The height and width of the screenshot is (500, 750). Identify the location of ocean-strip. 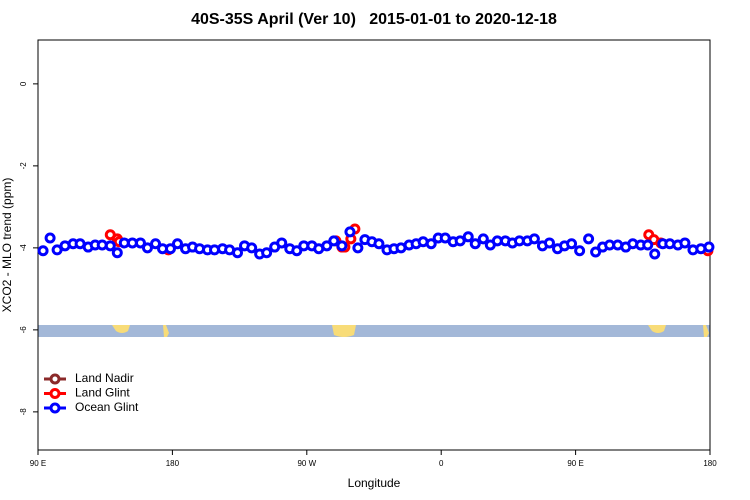
(374, 331).